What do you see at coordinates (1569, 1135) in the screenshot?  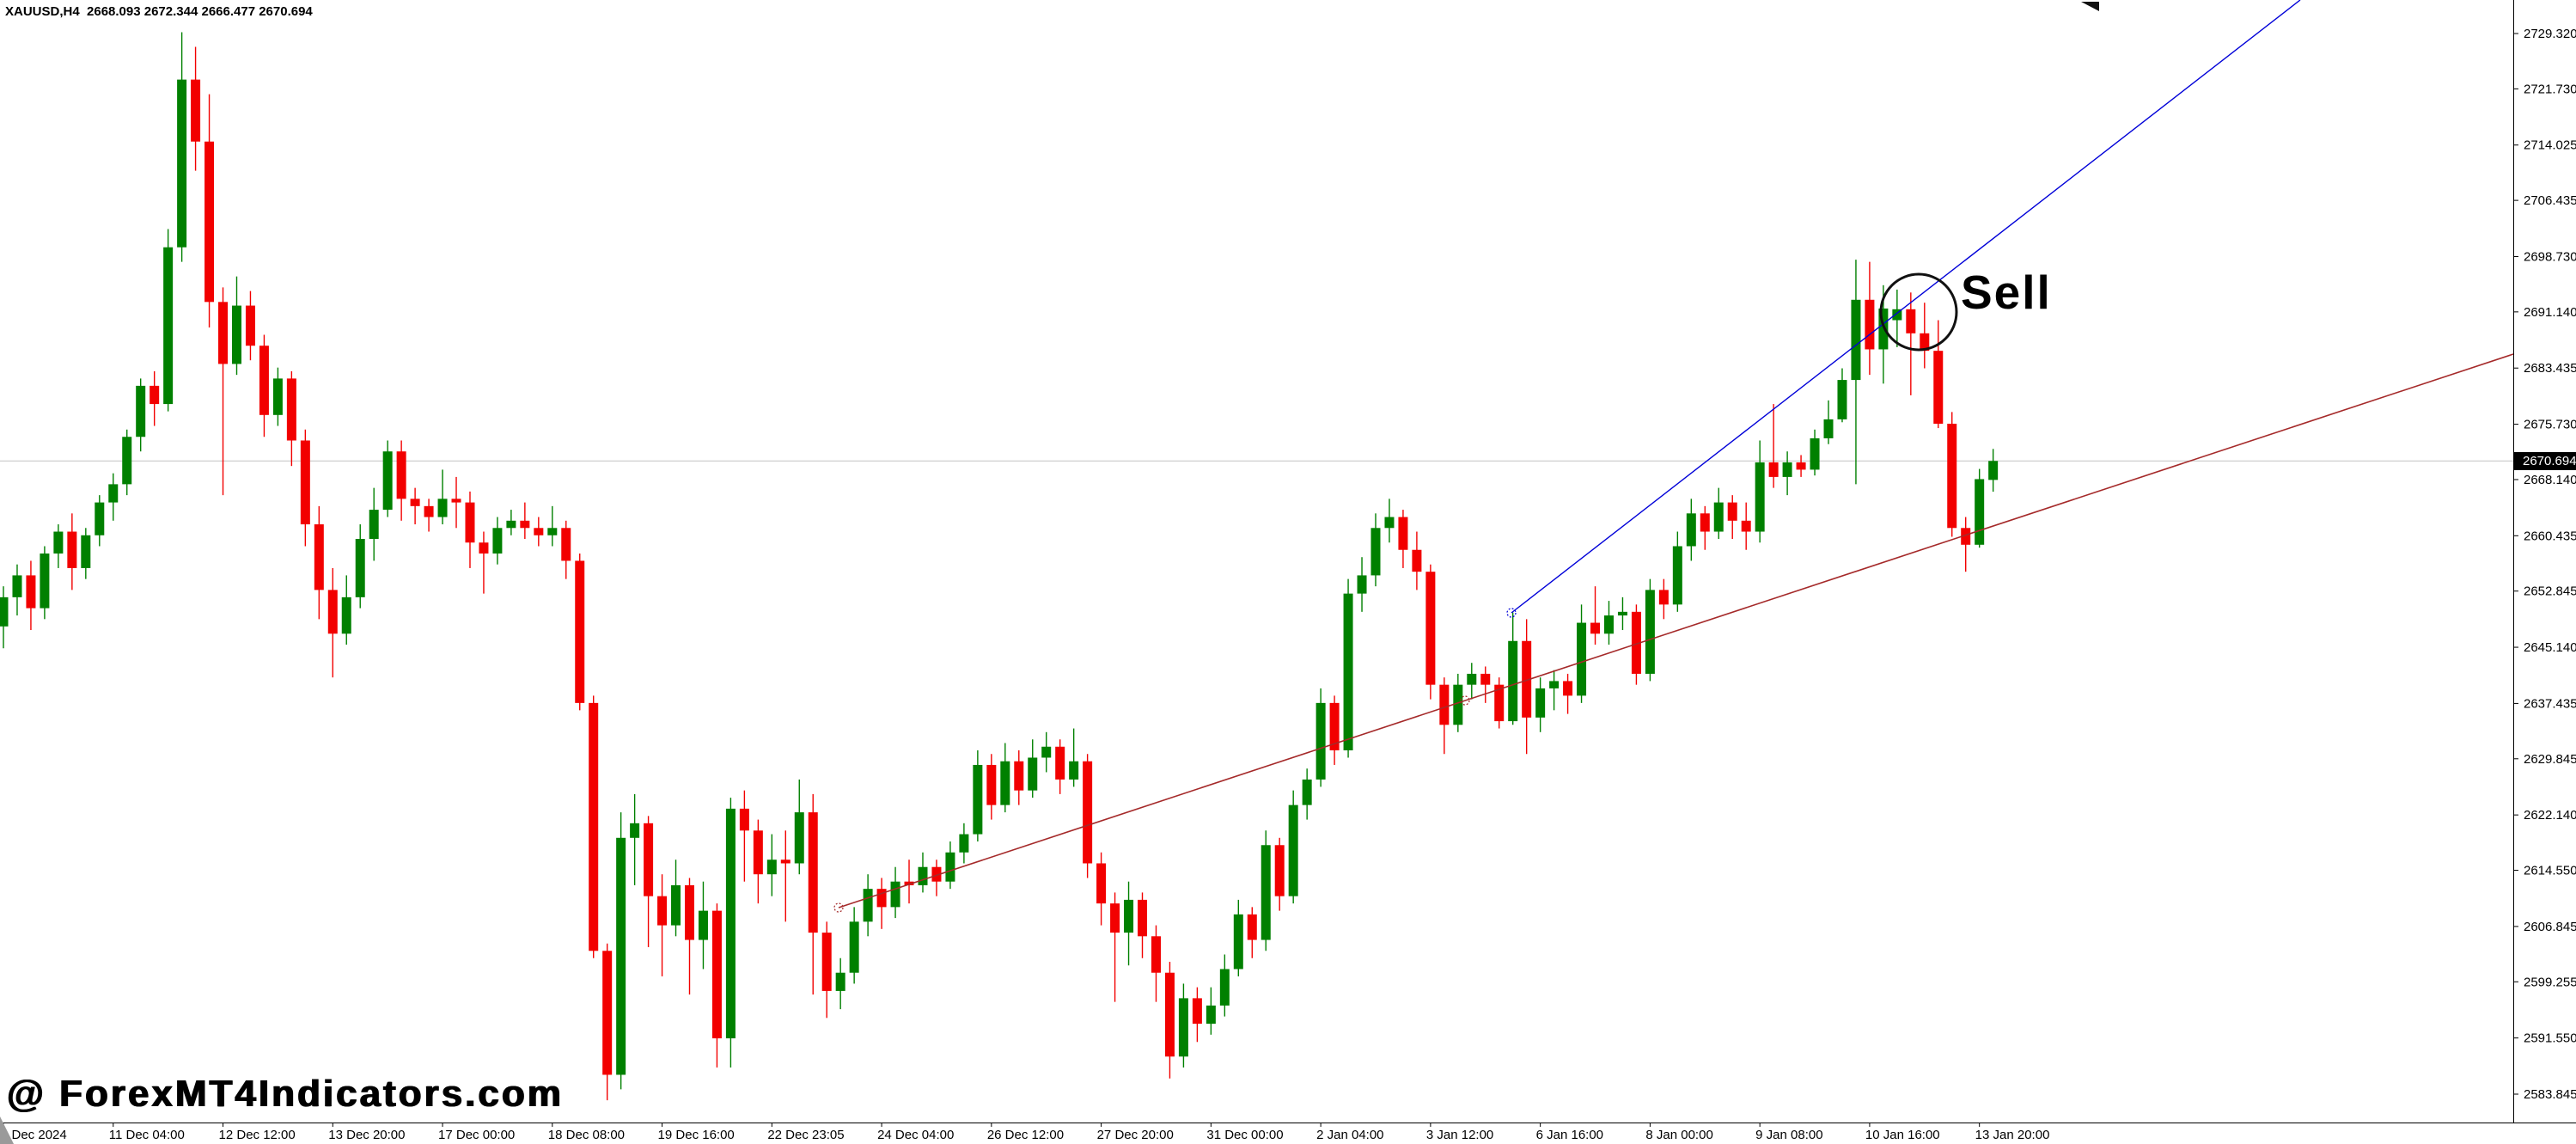 I see `time-axis-label: 6 Jan 16:00` at bounding box center [1569, 1135].